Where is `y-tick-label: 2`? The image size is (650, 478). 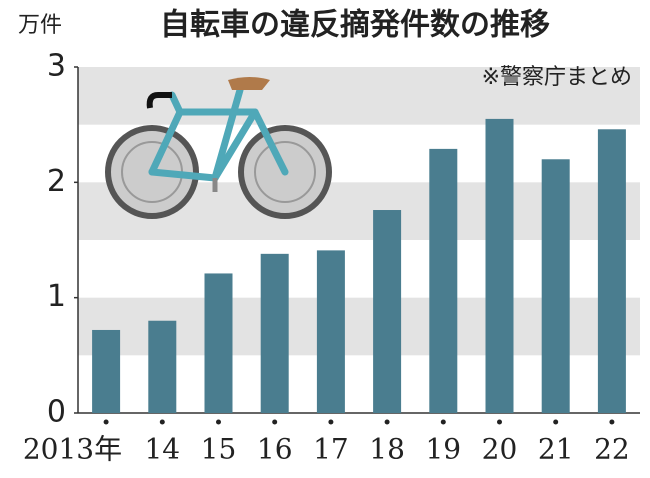 y-tick-label: 2 is located at coordinates (56, 181).